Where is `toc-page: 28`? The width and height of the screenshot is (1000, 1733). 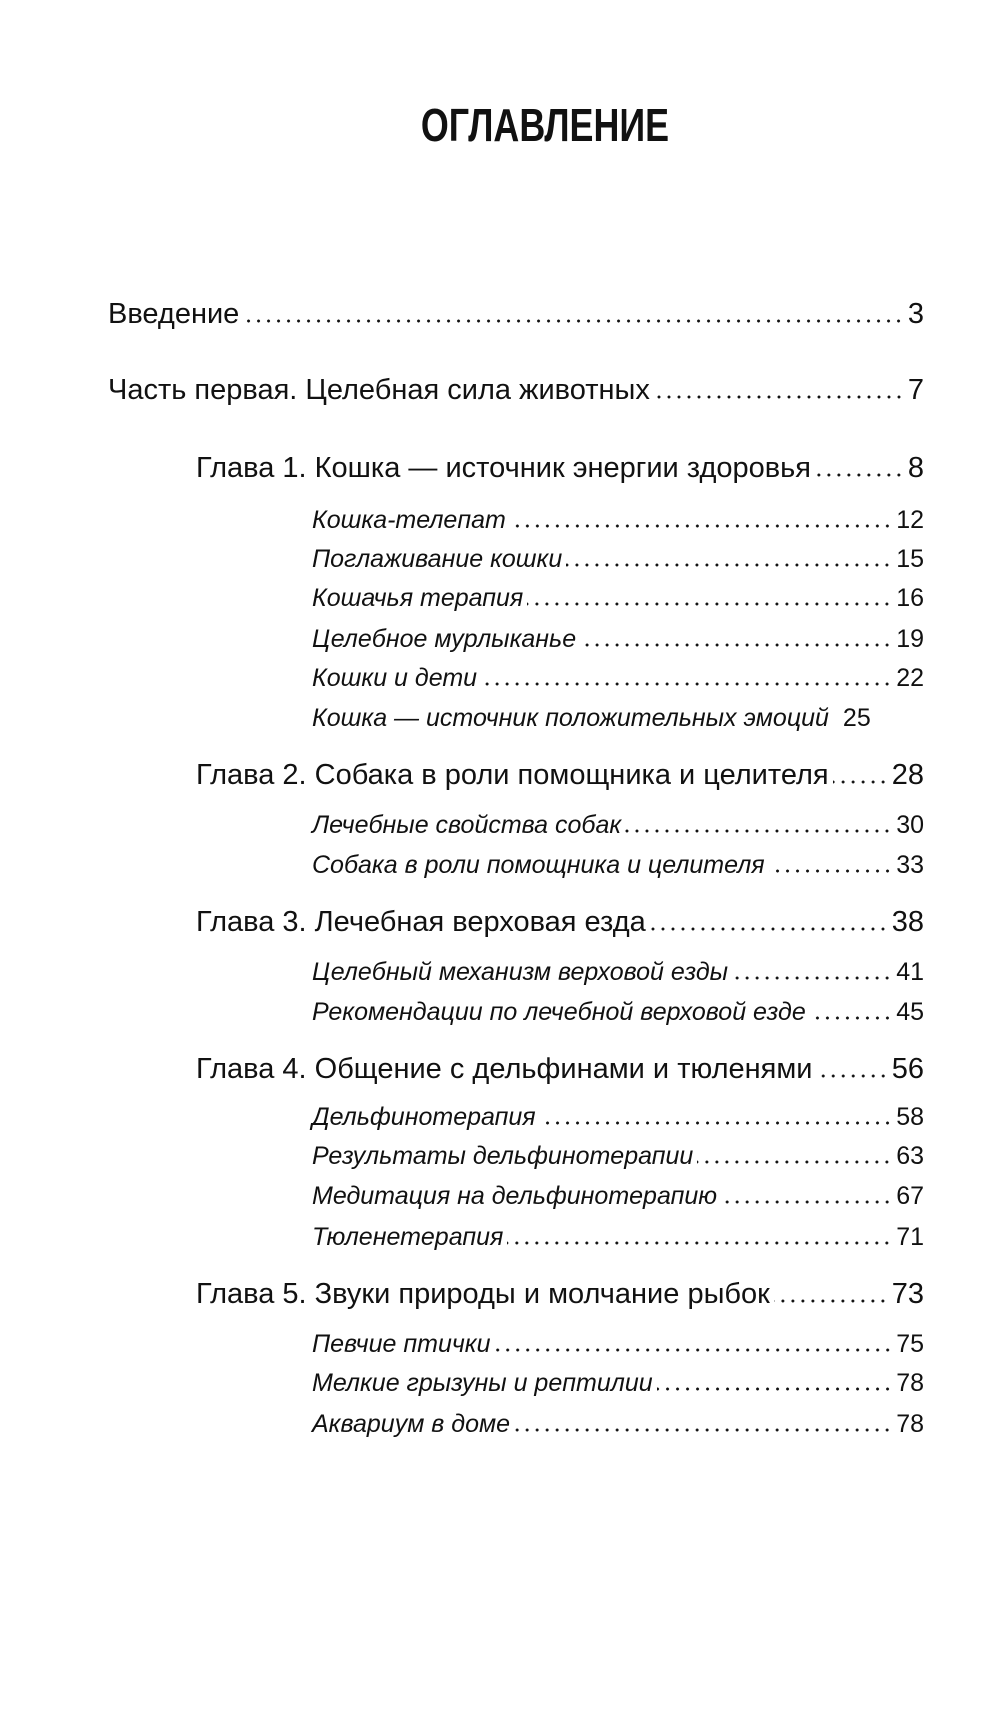 toc-page: 28 is located at coordinates (907, 775).